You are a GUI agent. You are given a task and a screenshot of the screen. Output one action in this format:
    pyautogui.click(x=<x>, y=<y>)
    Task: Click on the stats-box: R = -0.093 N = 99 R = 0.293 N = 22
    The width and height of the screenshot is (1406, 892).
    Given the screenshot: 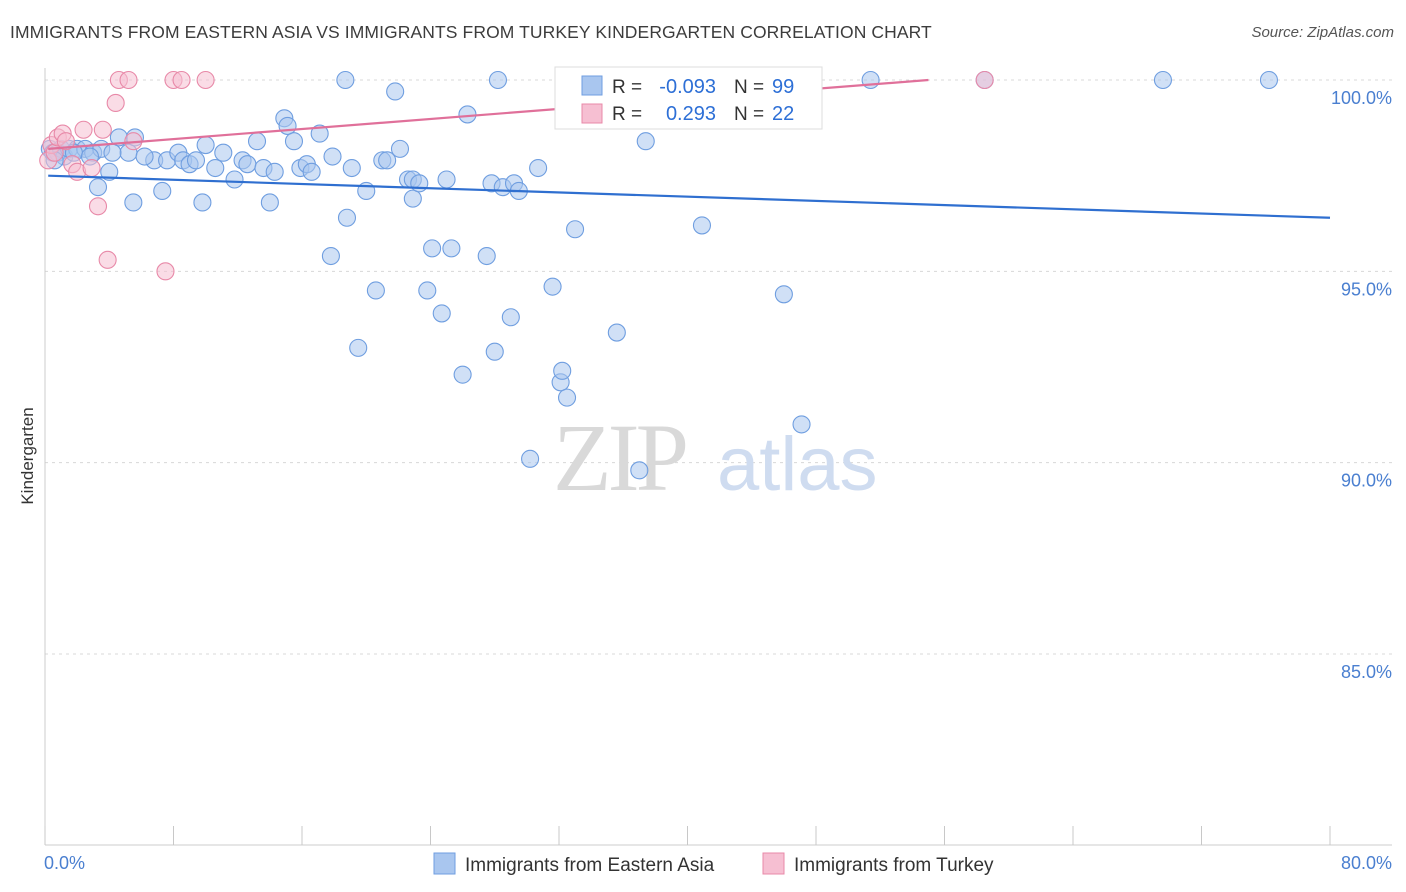 What is the action you would take?
    pyautogui.click(x=688, y=98)
    